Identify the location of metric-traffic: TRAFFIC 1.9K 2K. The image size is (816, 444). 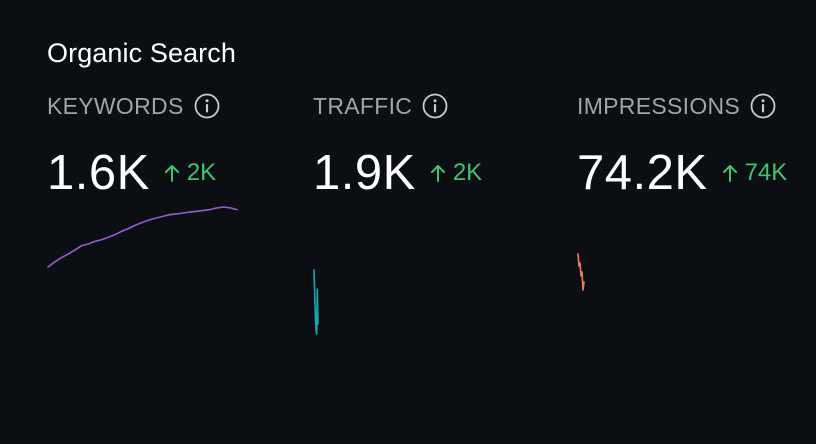
(397, 212).